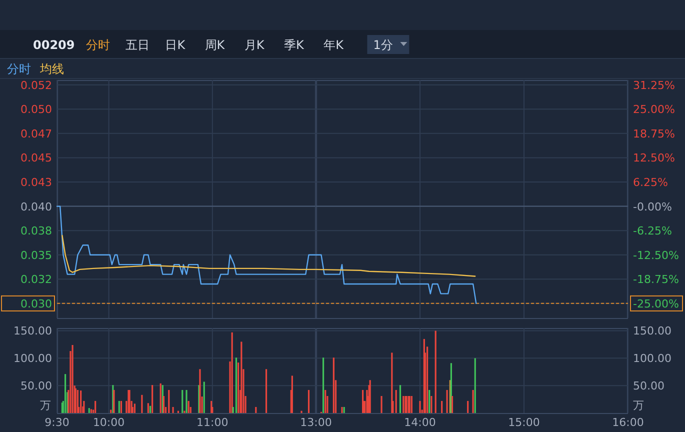  What do you see at coordinates (294, 45) in the screenshot?
I see `text: 季K` at bounding box center [294, 45].